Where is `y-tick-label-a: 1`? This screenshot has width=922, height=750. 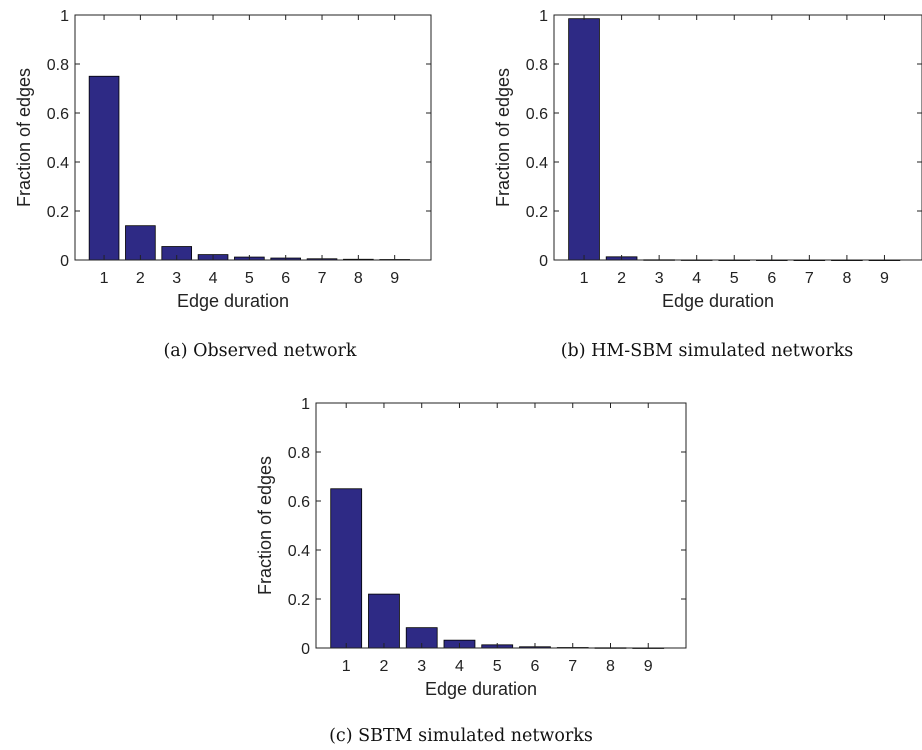 y-tick-label-a: 1 is located at coordinates (64, 16).